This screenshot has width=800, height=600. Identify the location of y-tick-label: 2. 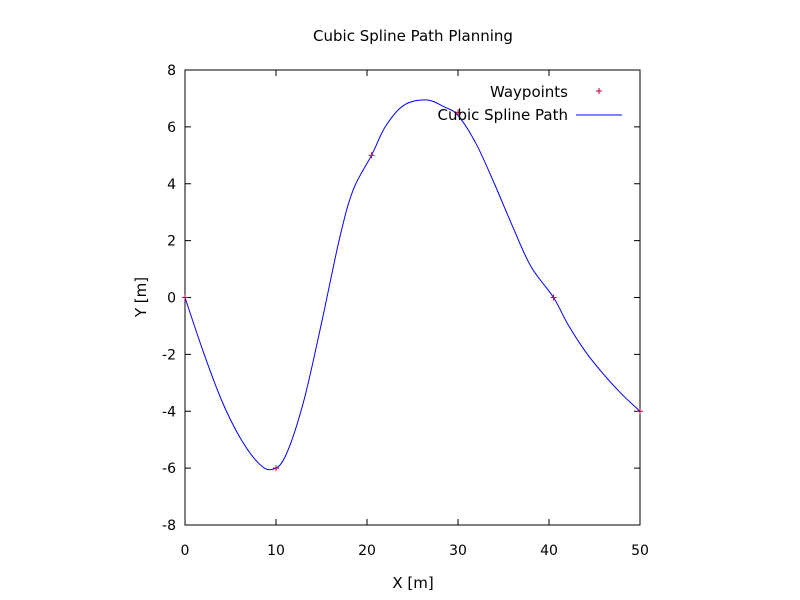
(171, 242).